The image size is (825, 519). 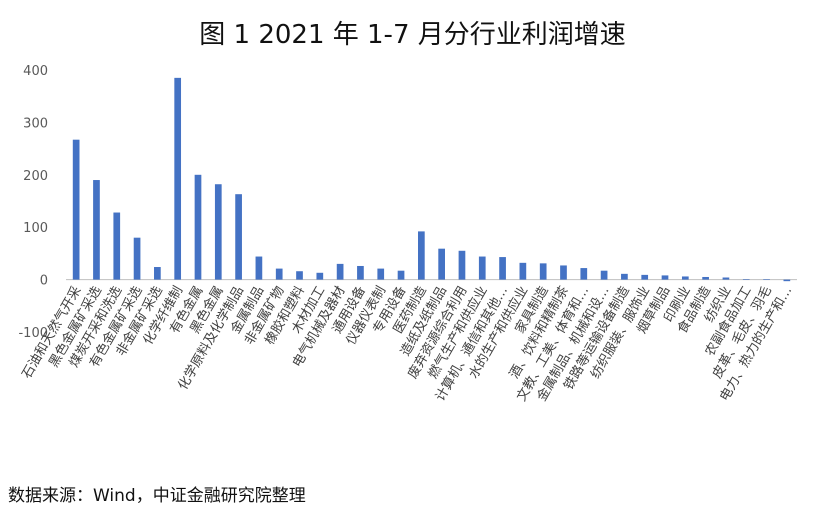 What do you see at coordinates (35, 228) in the screenshot?
I see `y-tick-label: 100` at bounding box center [35, 228].